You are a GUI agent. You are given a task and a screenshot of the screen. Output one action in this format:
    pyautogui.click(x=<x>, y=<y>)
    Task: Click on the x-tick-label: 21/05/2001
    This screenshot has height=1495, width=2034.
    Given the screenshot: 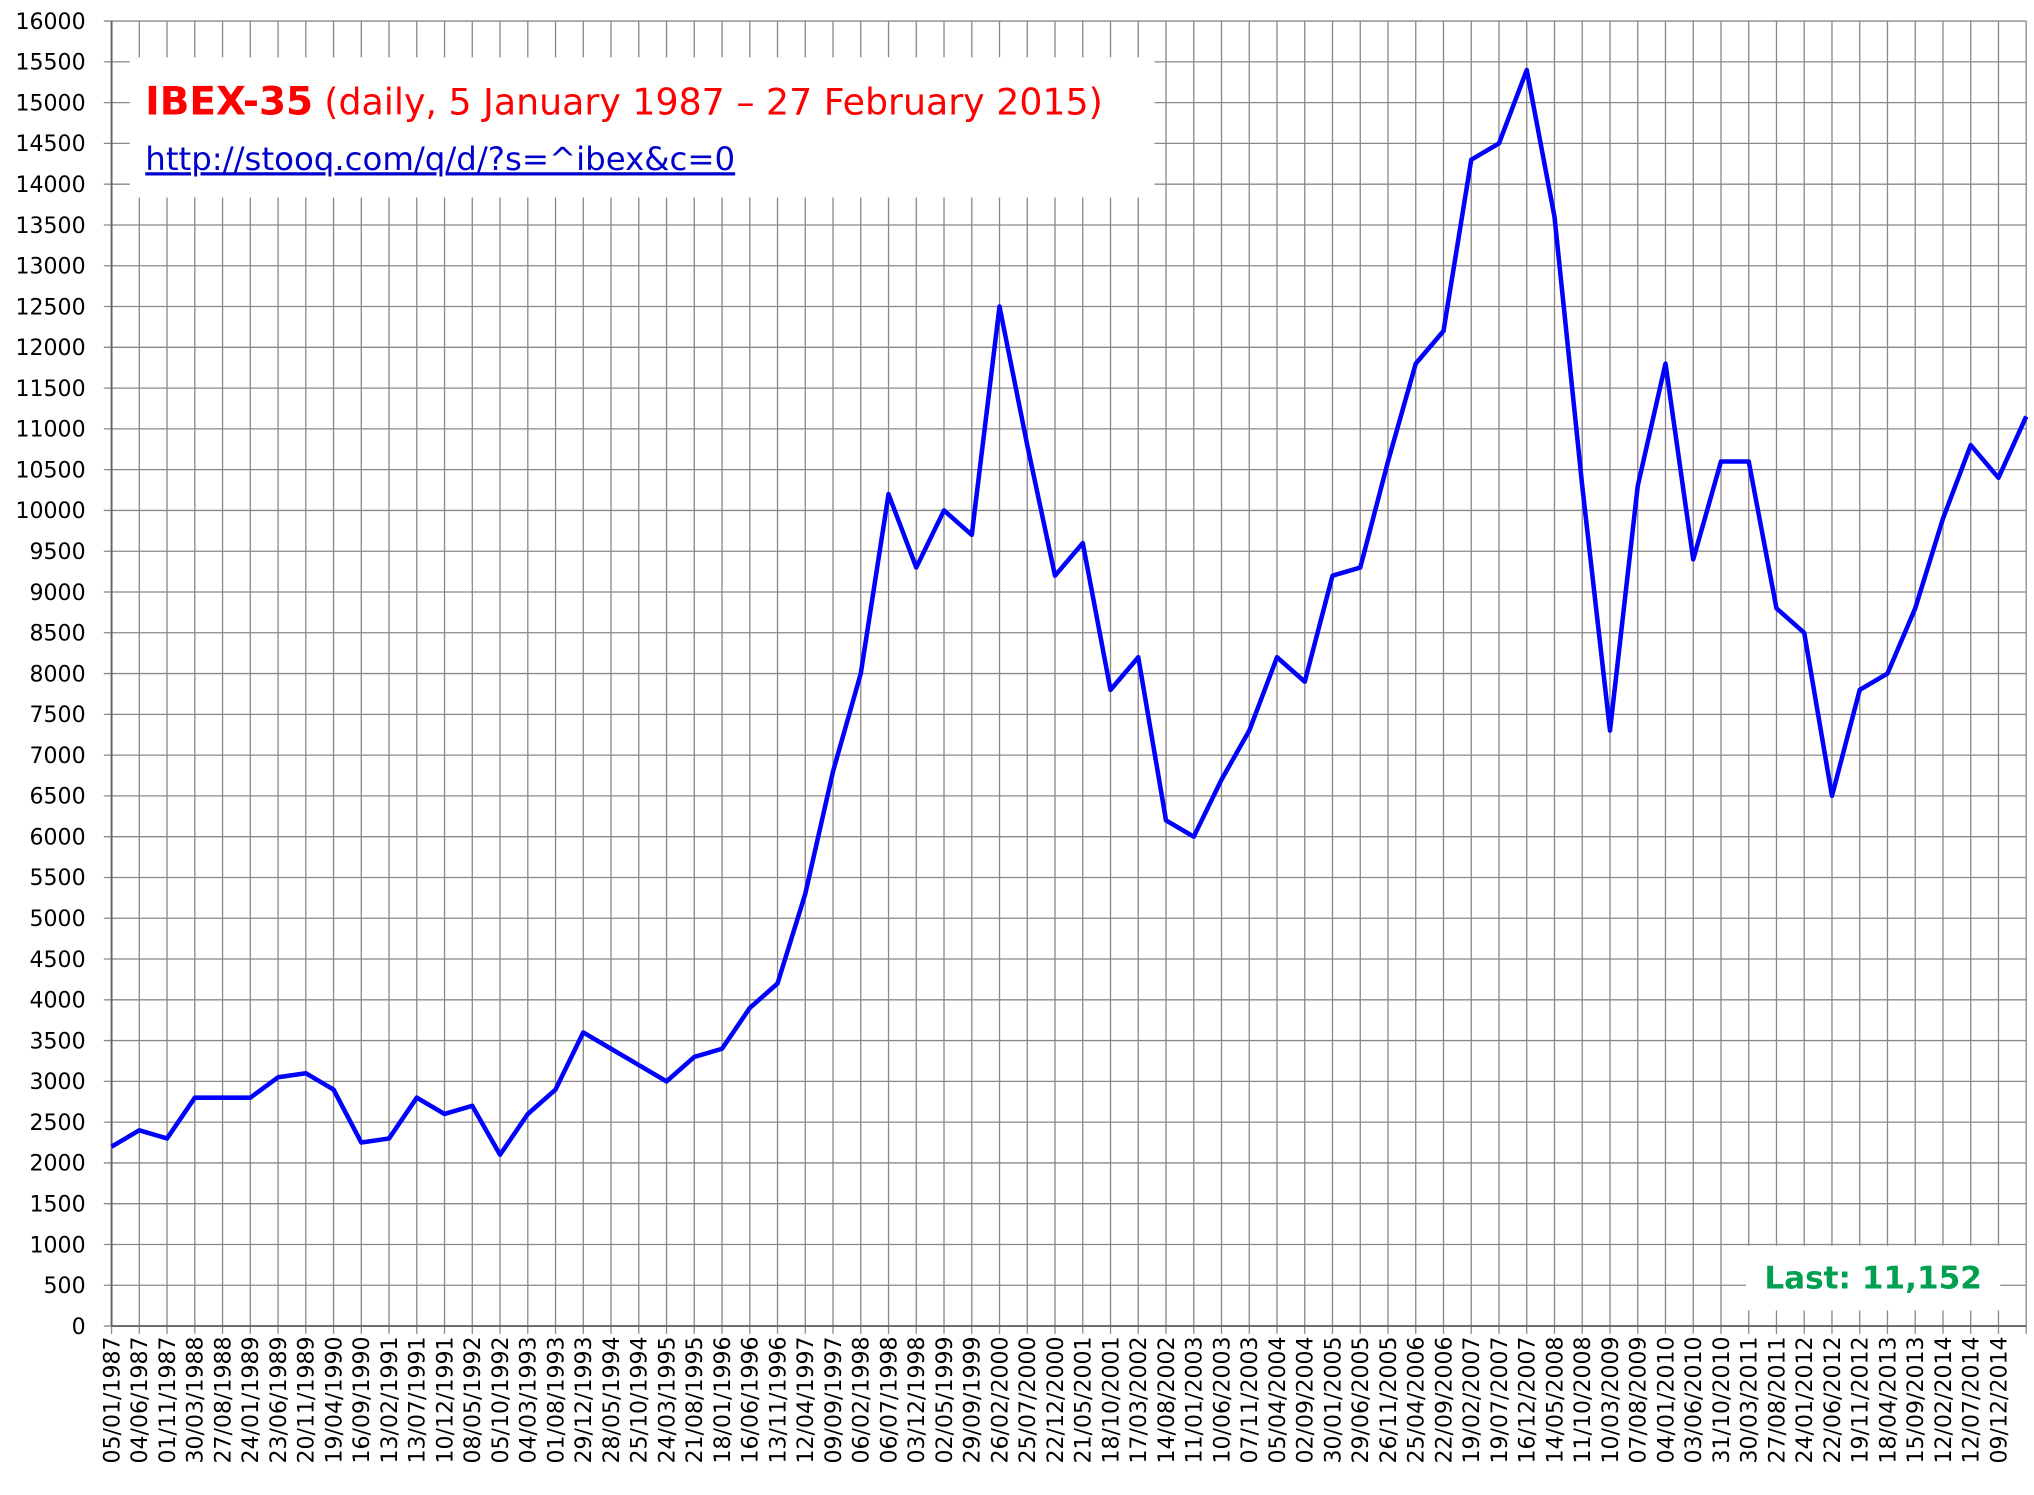 What is the action you would take?
    pyautogui.click(x=1084, y=1399)
    